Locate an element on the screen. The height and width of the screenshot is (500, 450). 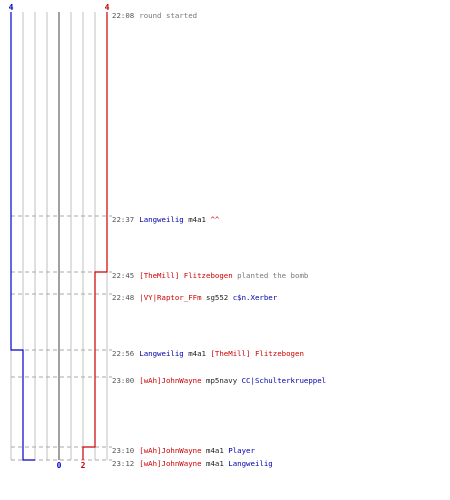
weapon-name: sg552 is located at coordinates (217, 297).